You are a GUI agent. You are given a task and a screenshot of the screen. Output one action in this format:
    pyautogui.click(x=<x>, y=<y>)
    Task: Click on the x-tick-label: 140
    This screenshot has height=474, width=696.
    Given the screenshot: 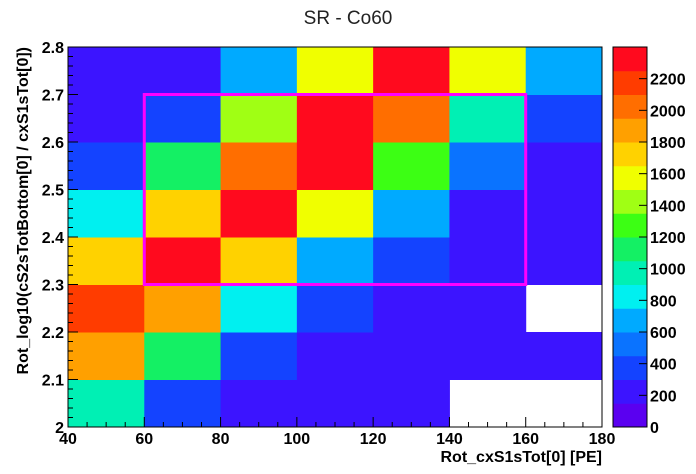 What is the action you would take?
    pyautogui.click(x=449, y=439)
    